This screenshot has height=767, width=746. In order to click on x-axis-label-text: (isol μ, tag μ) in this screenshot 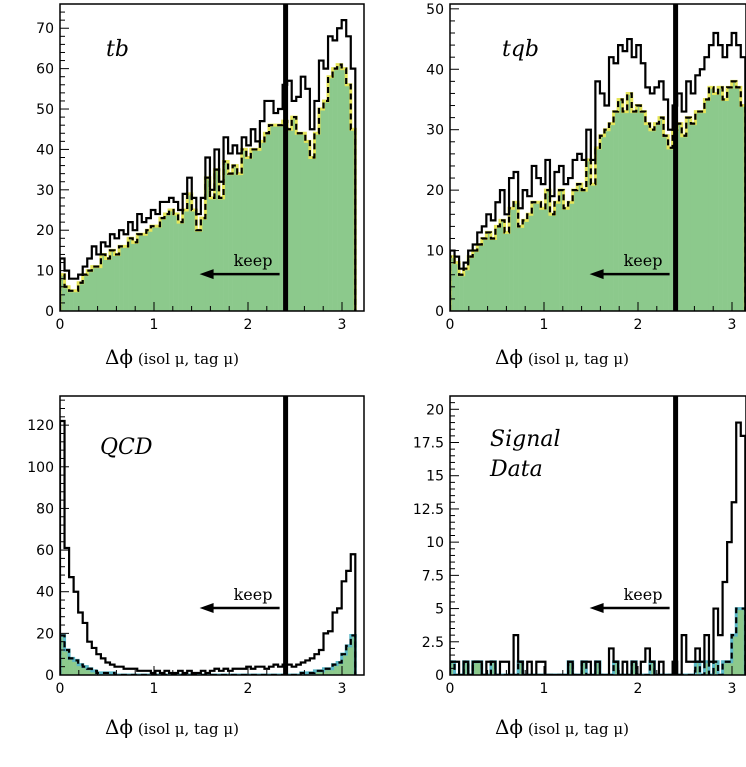, I will do `click(576, 359)`.